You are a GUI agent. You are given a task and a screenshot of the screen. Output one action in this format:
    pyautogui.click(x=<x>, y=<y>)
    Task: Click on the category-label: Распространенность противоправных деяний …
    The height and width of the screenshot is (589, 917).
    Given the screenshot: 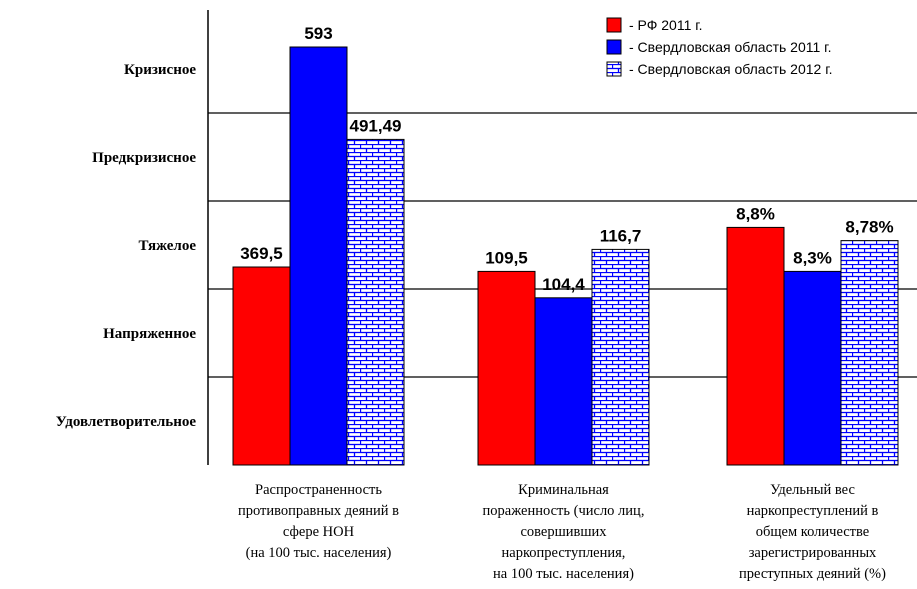 What is the action you would take?
    pyautogui.click(x=318, y=521)
    